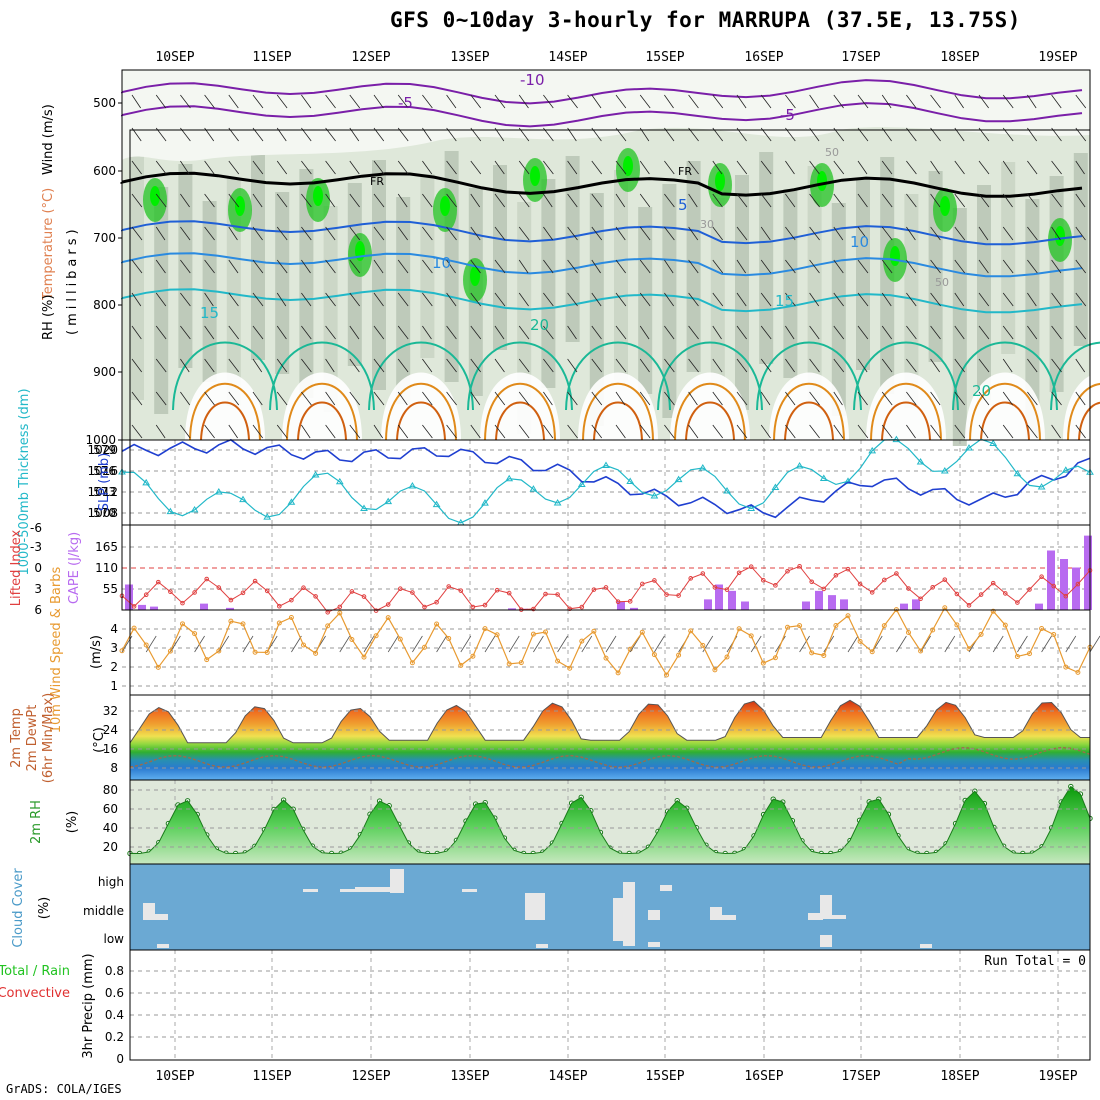 The image size is (1100, 1100). I want to click on contour-label: 20, so click(539, 325).